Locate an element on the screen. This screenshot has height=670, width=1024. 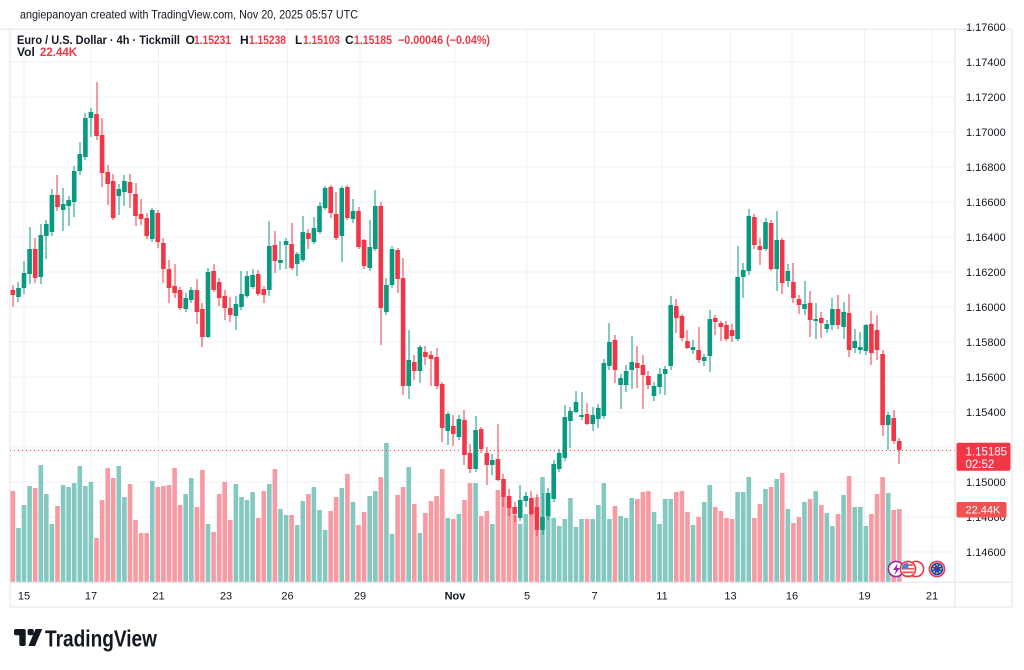
svg-text: 7 is located at coordinates (594, 597).